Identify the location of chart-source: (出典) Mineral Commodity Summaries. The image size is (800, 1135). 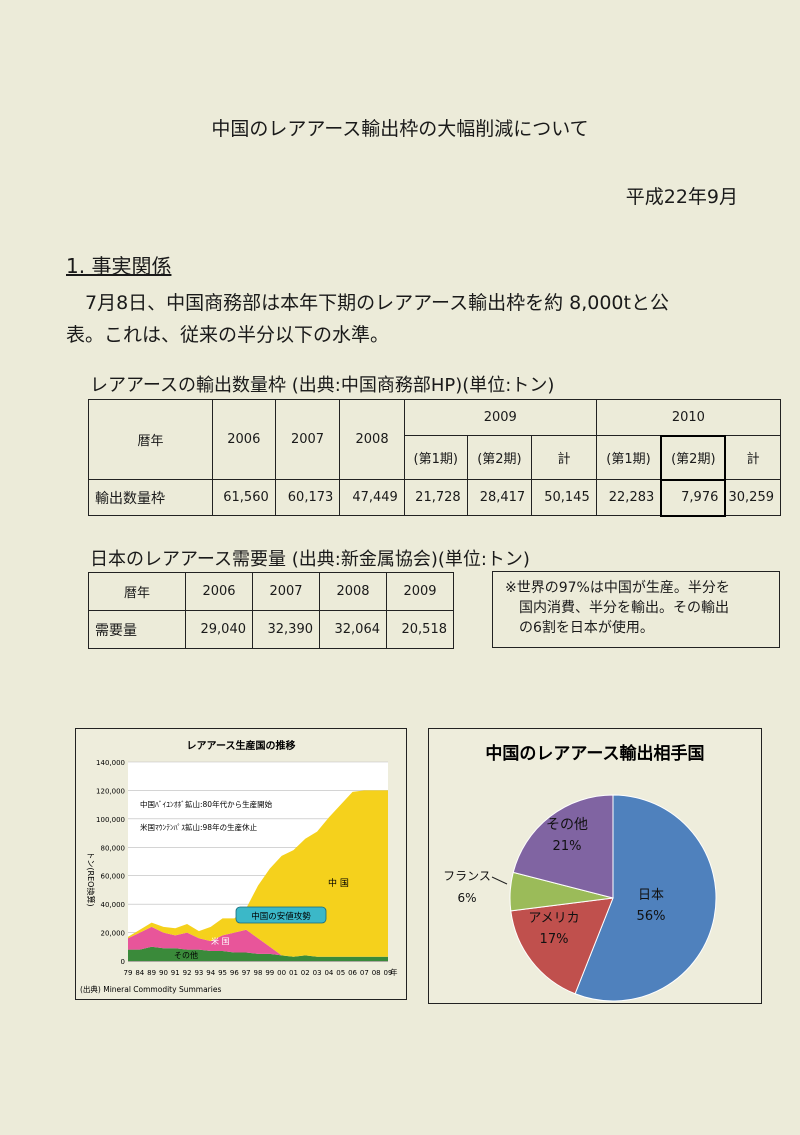
(150, 989).